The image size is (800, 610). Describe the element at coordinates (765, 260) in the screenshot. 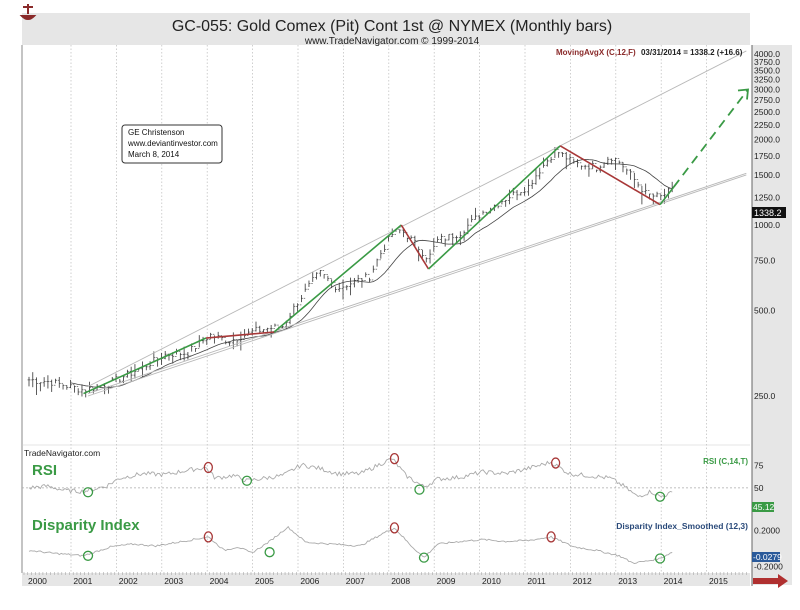

I see `price-tick-label: 750.0` at that location.